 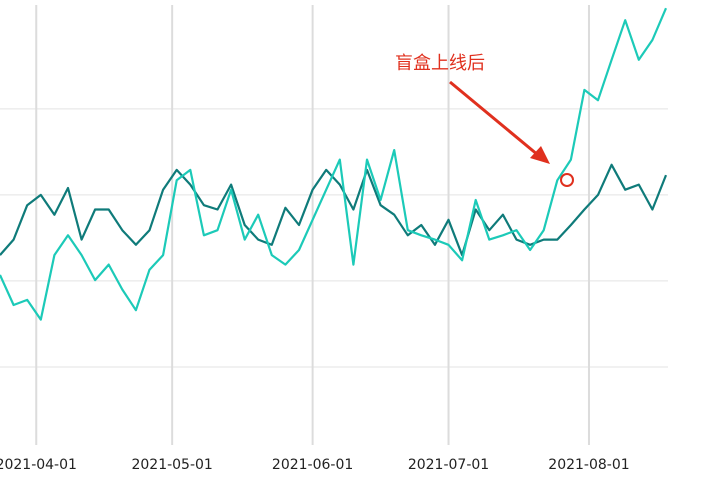 What do you see at coordinates (38, 465) in the screenshot?
I see `x-tick-label: 2021-04-01` at bounding box center [38, 465].